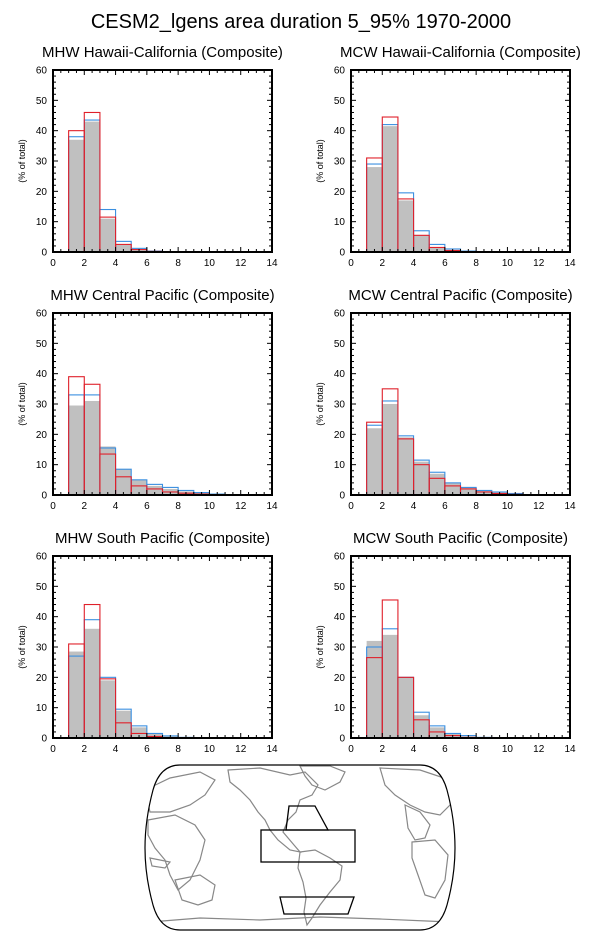 This screenshot has width=602, height=944. What do you see at coordinates (162, 52) in the screenshot?
I see `panel-title: MHW Hawaii-California (Composite)` at bounding box center [162, 52].